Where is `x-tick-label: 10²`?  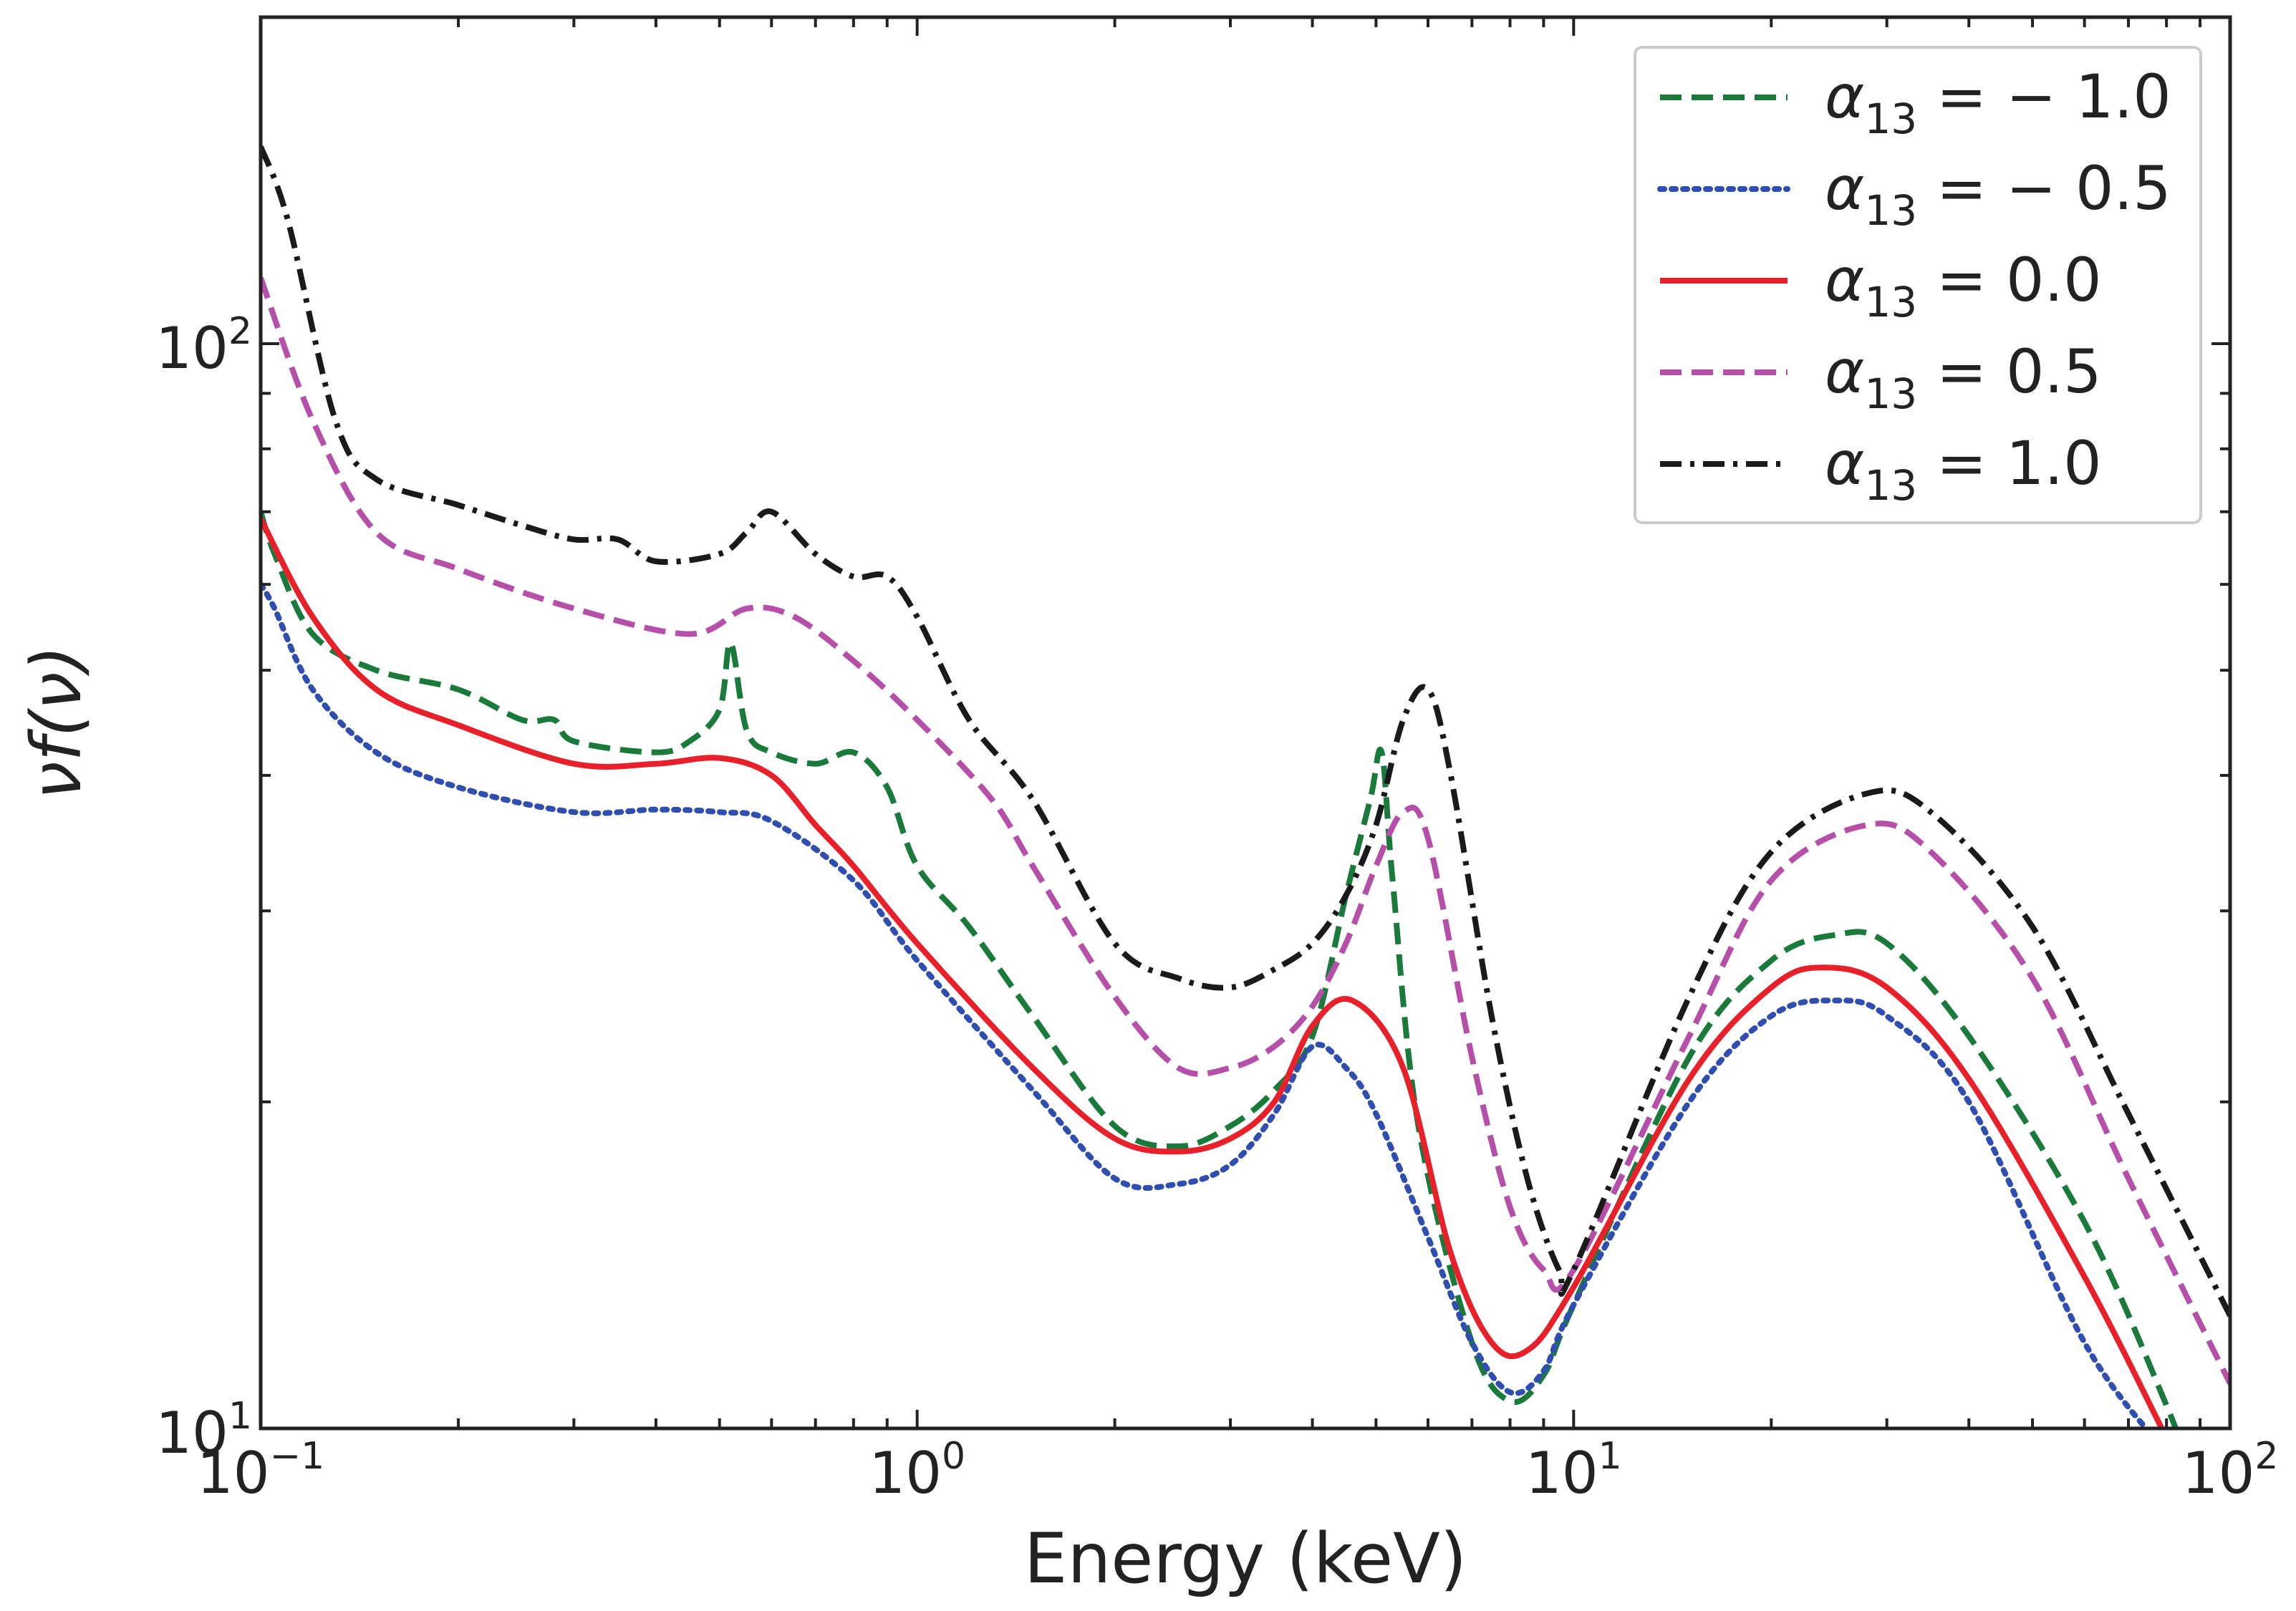
x-tick-label: 10² is located at coordinates (2230, 1470).